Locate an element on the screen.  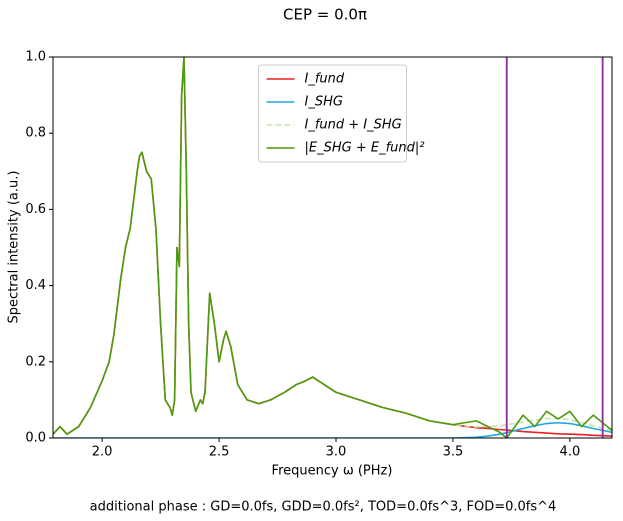
y-axis-label: Spectral intensity (a.u.) is located at coordinates (14, 247).